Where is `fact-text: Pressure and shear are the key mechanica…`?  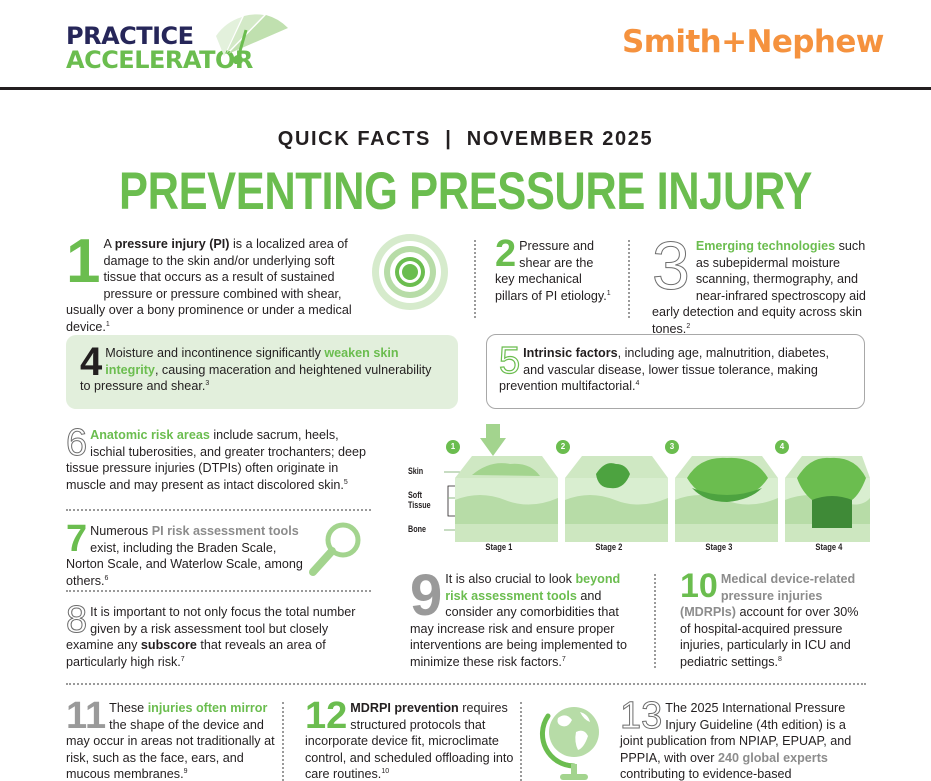 fact-text: Pressure and shear are the key mechanica… is located at coordinates (551, 271).